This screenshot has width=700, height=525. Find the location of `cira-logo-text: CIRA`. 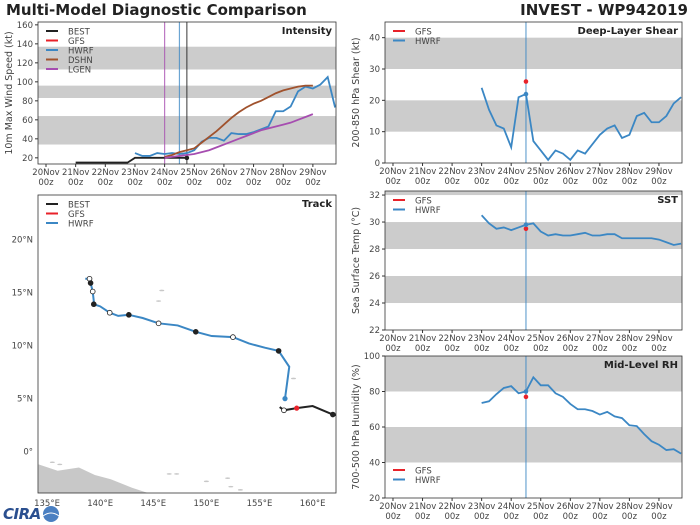

cira-logo-text: CIRA is located at coordinates (22, 514).